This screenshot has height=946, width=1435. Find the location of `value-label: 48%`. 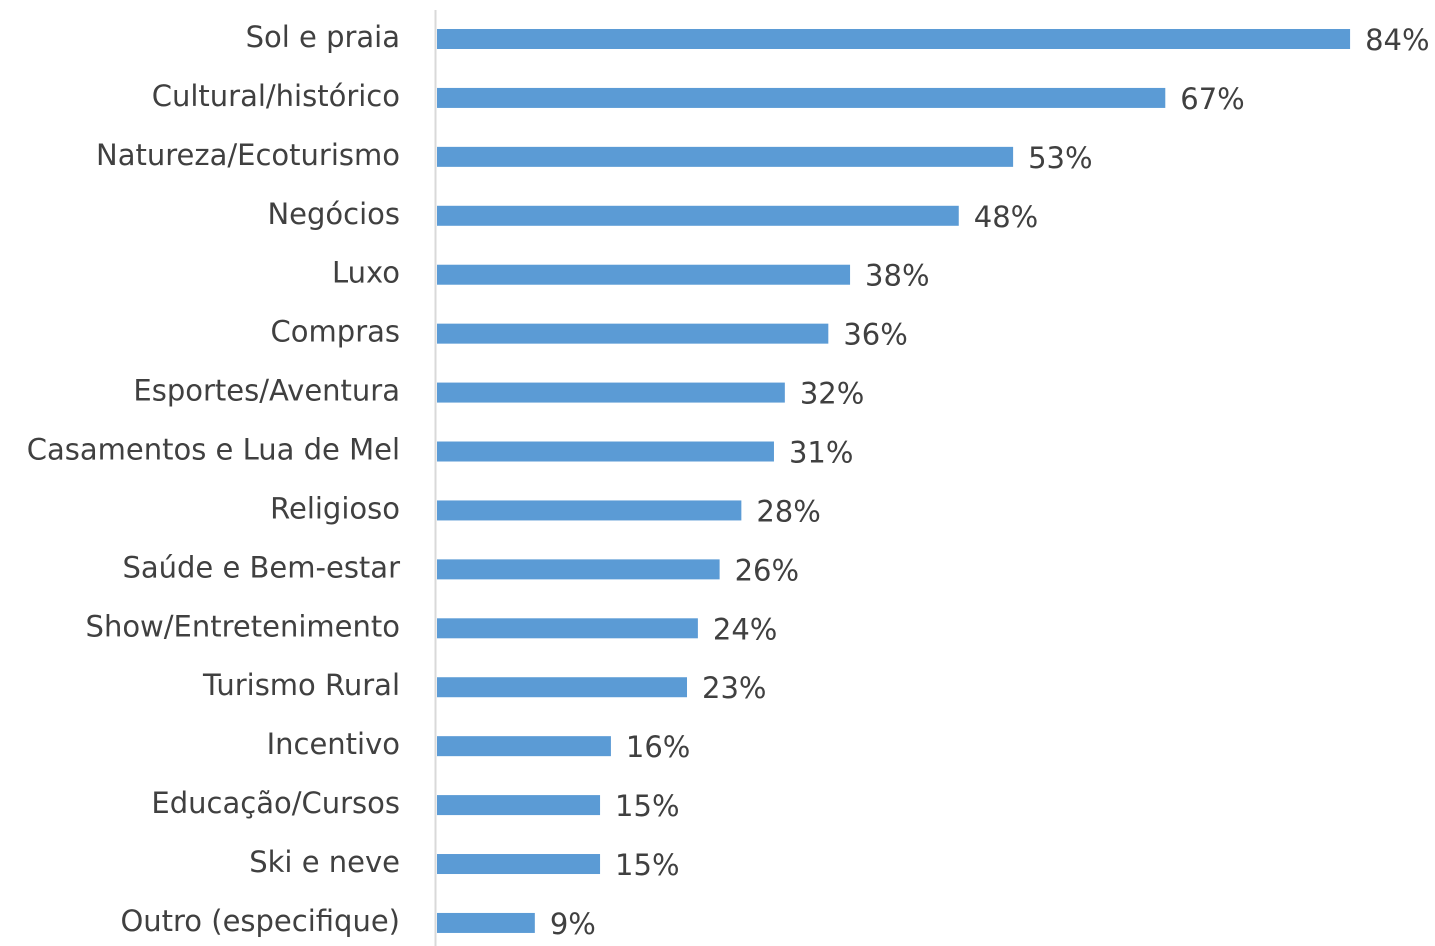

value-label: 48% is located at coordinates (1006, 217).